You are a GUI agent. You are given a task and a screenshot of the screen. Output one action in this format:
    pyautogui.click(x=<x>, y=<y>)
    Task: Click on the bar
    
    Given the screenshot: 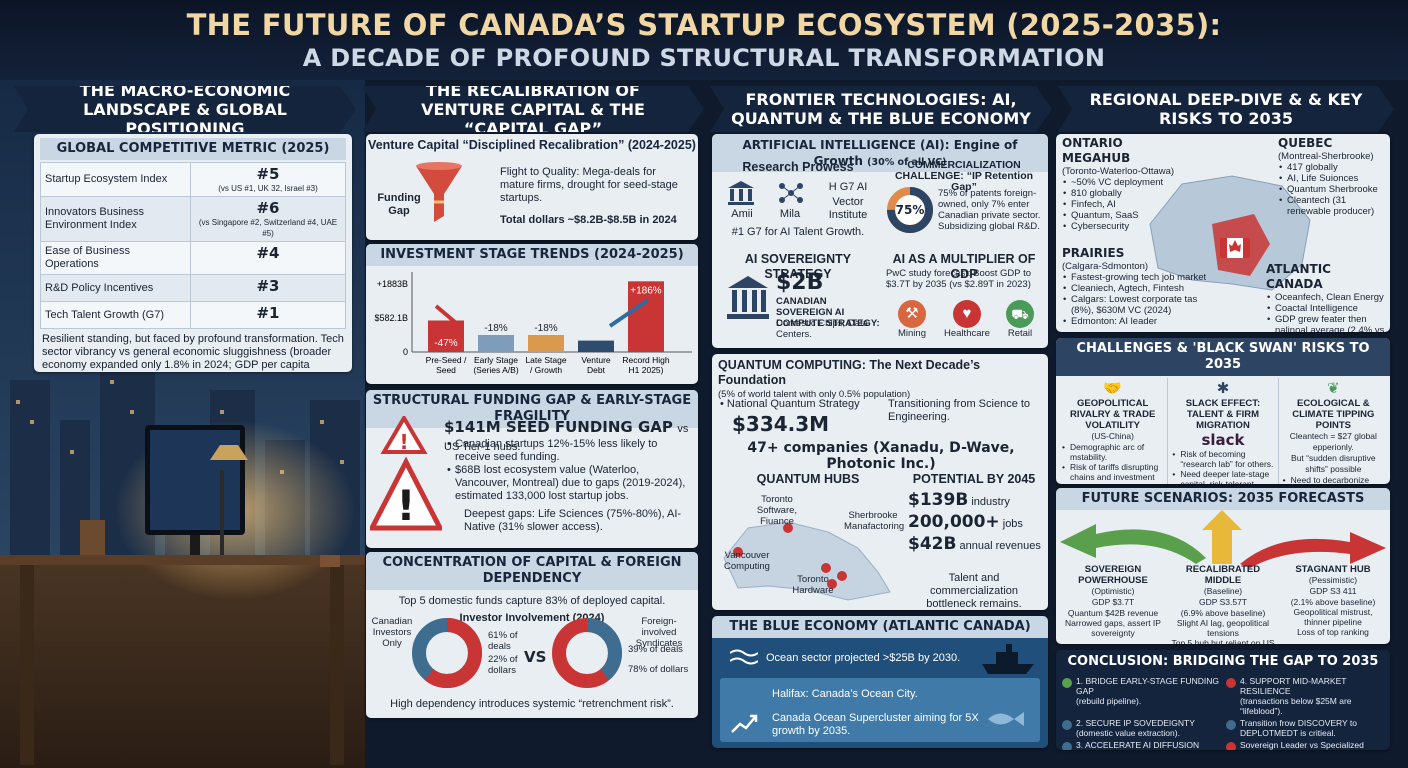 What is the action you would take?
    pyautogui.click(x=596, y=346)
    